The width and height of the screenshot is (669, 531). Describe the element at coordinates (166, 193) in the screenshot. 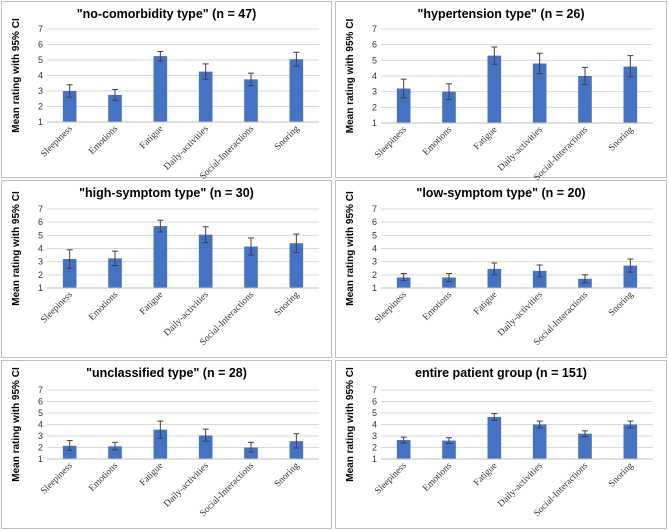

I see `chart-title: "high-symptom type" (n = 30)` at that location.